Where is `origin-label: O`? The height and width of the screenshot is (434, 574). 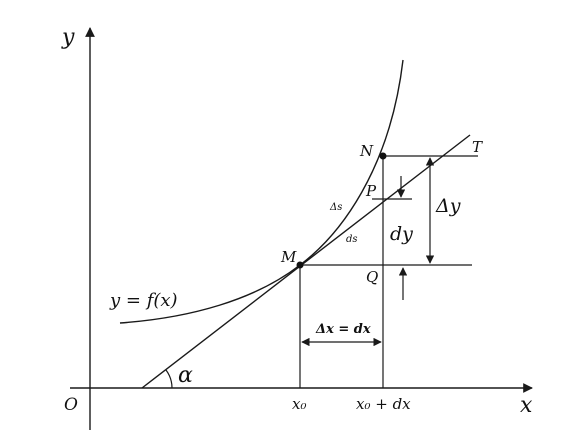 origin-label: O is located at coordinates (71, 405).